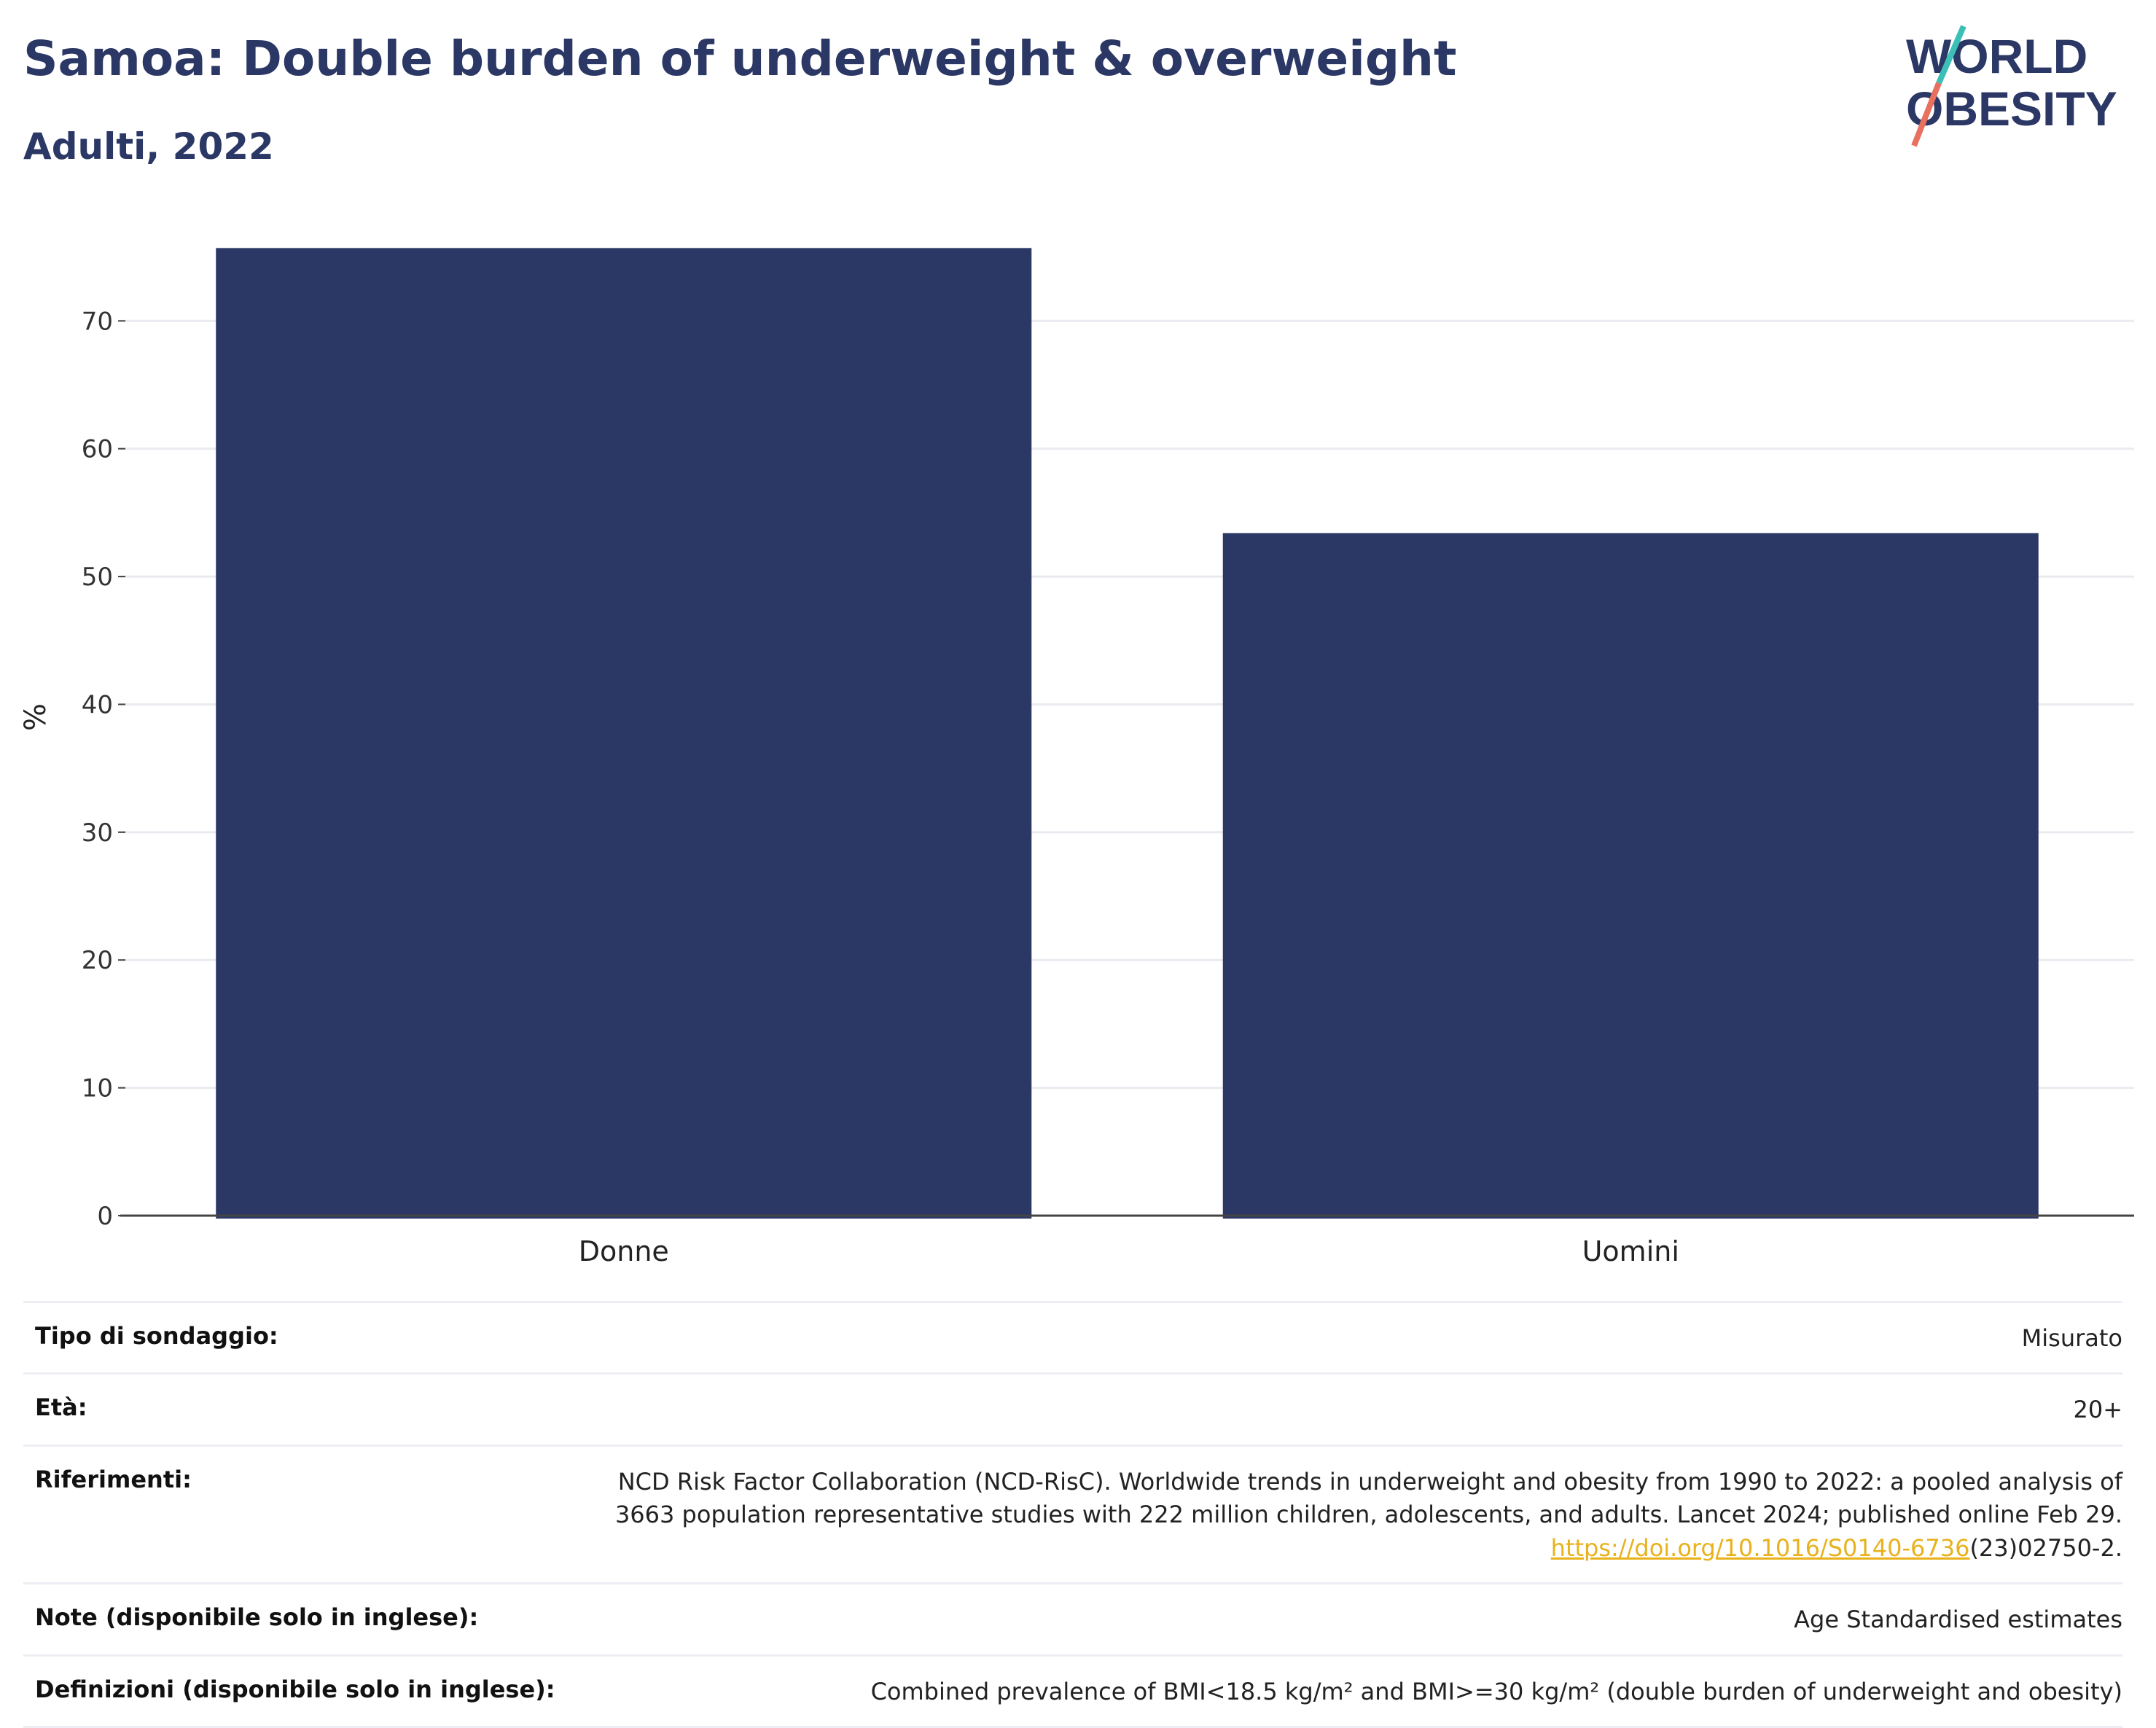 This screenshot has width=2156, height=1728. What do you see at coordinates (1073, 1336) in the screenshot?
I see `info-row-survey: Tipo di sondaggio: Misurato` at bounding box center [1073, 1336].